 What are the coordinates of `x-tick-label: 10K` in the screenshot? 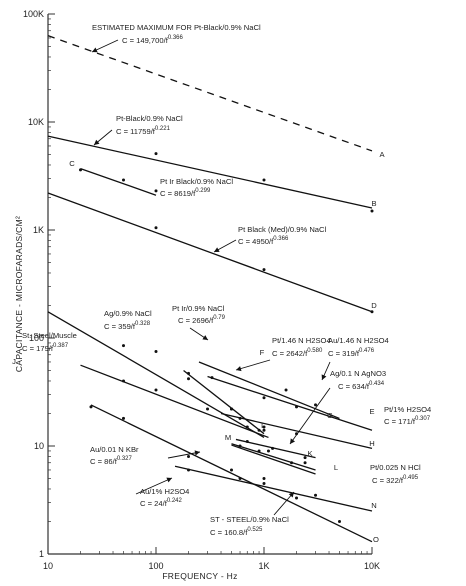 It's located at (372, 566).